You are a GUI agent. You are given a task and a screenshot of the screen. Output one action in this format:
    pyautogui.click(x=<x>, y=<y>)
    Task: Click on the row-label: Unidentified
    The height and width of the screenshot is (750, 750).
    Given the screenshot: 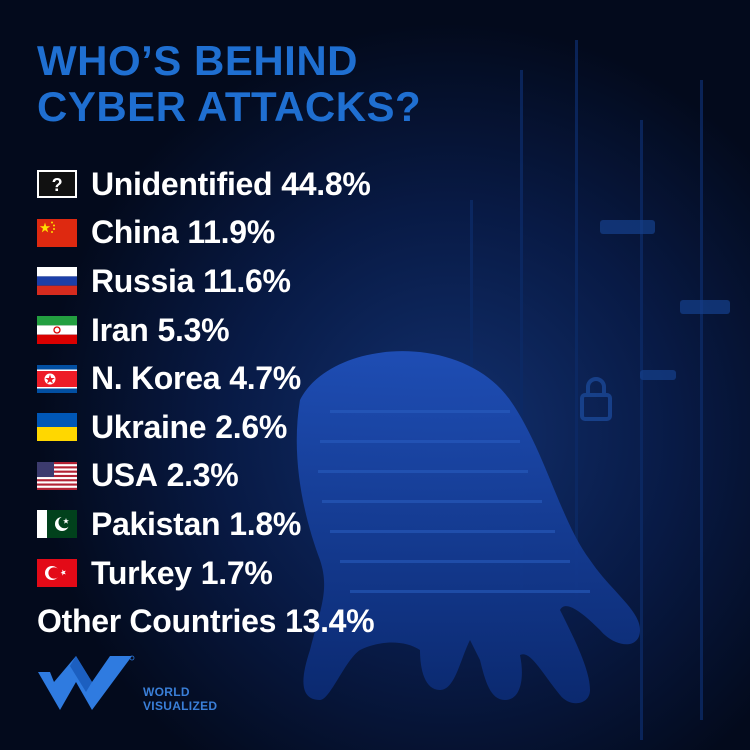 What is the action you would take?
    pyautogui.click(x=182, y=183)
    